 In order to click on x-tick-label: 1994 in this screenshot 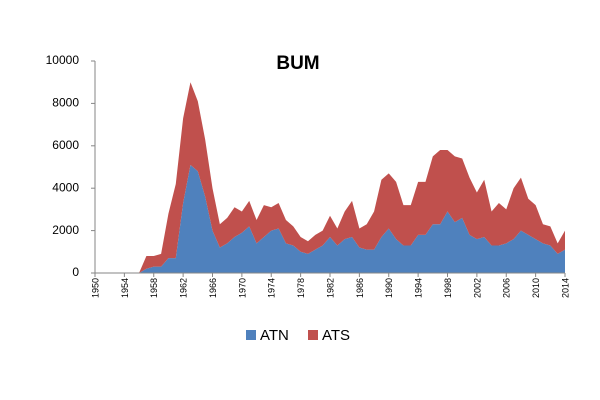, I will do `click(419, 288)`.